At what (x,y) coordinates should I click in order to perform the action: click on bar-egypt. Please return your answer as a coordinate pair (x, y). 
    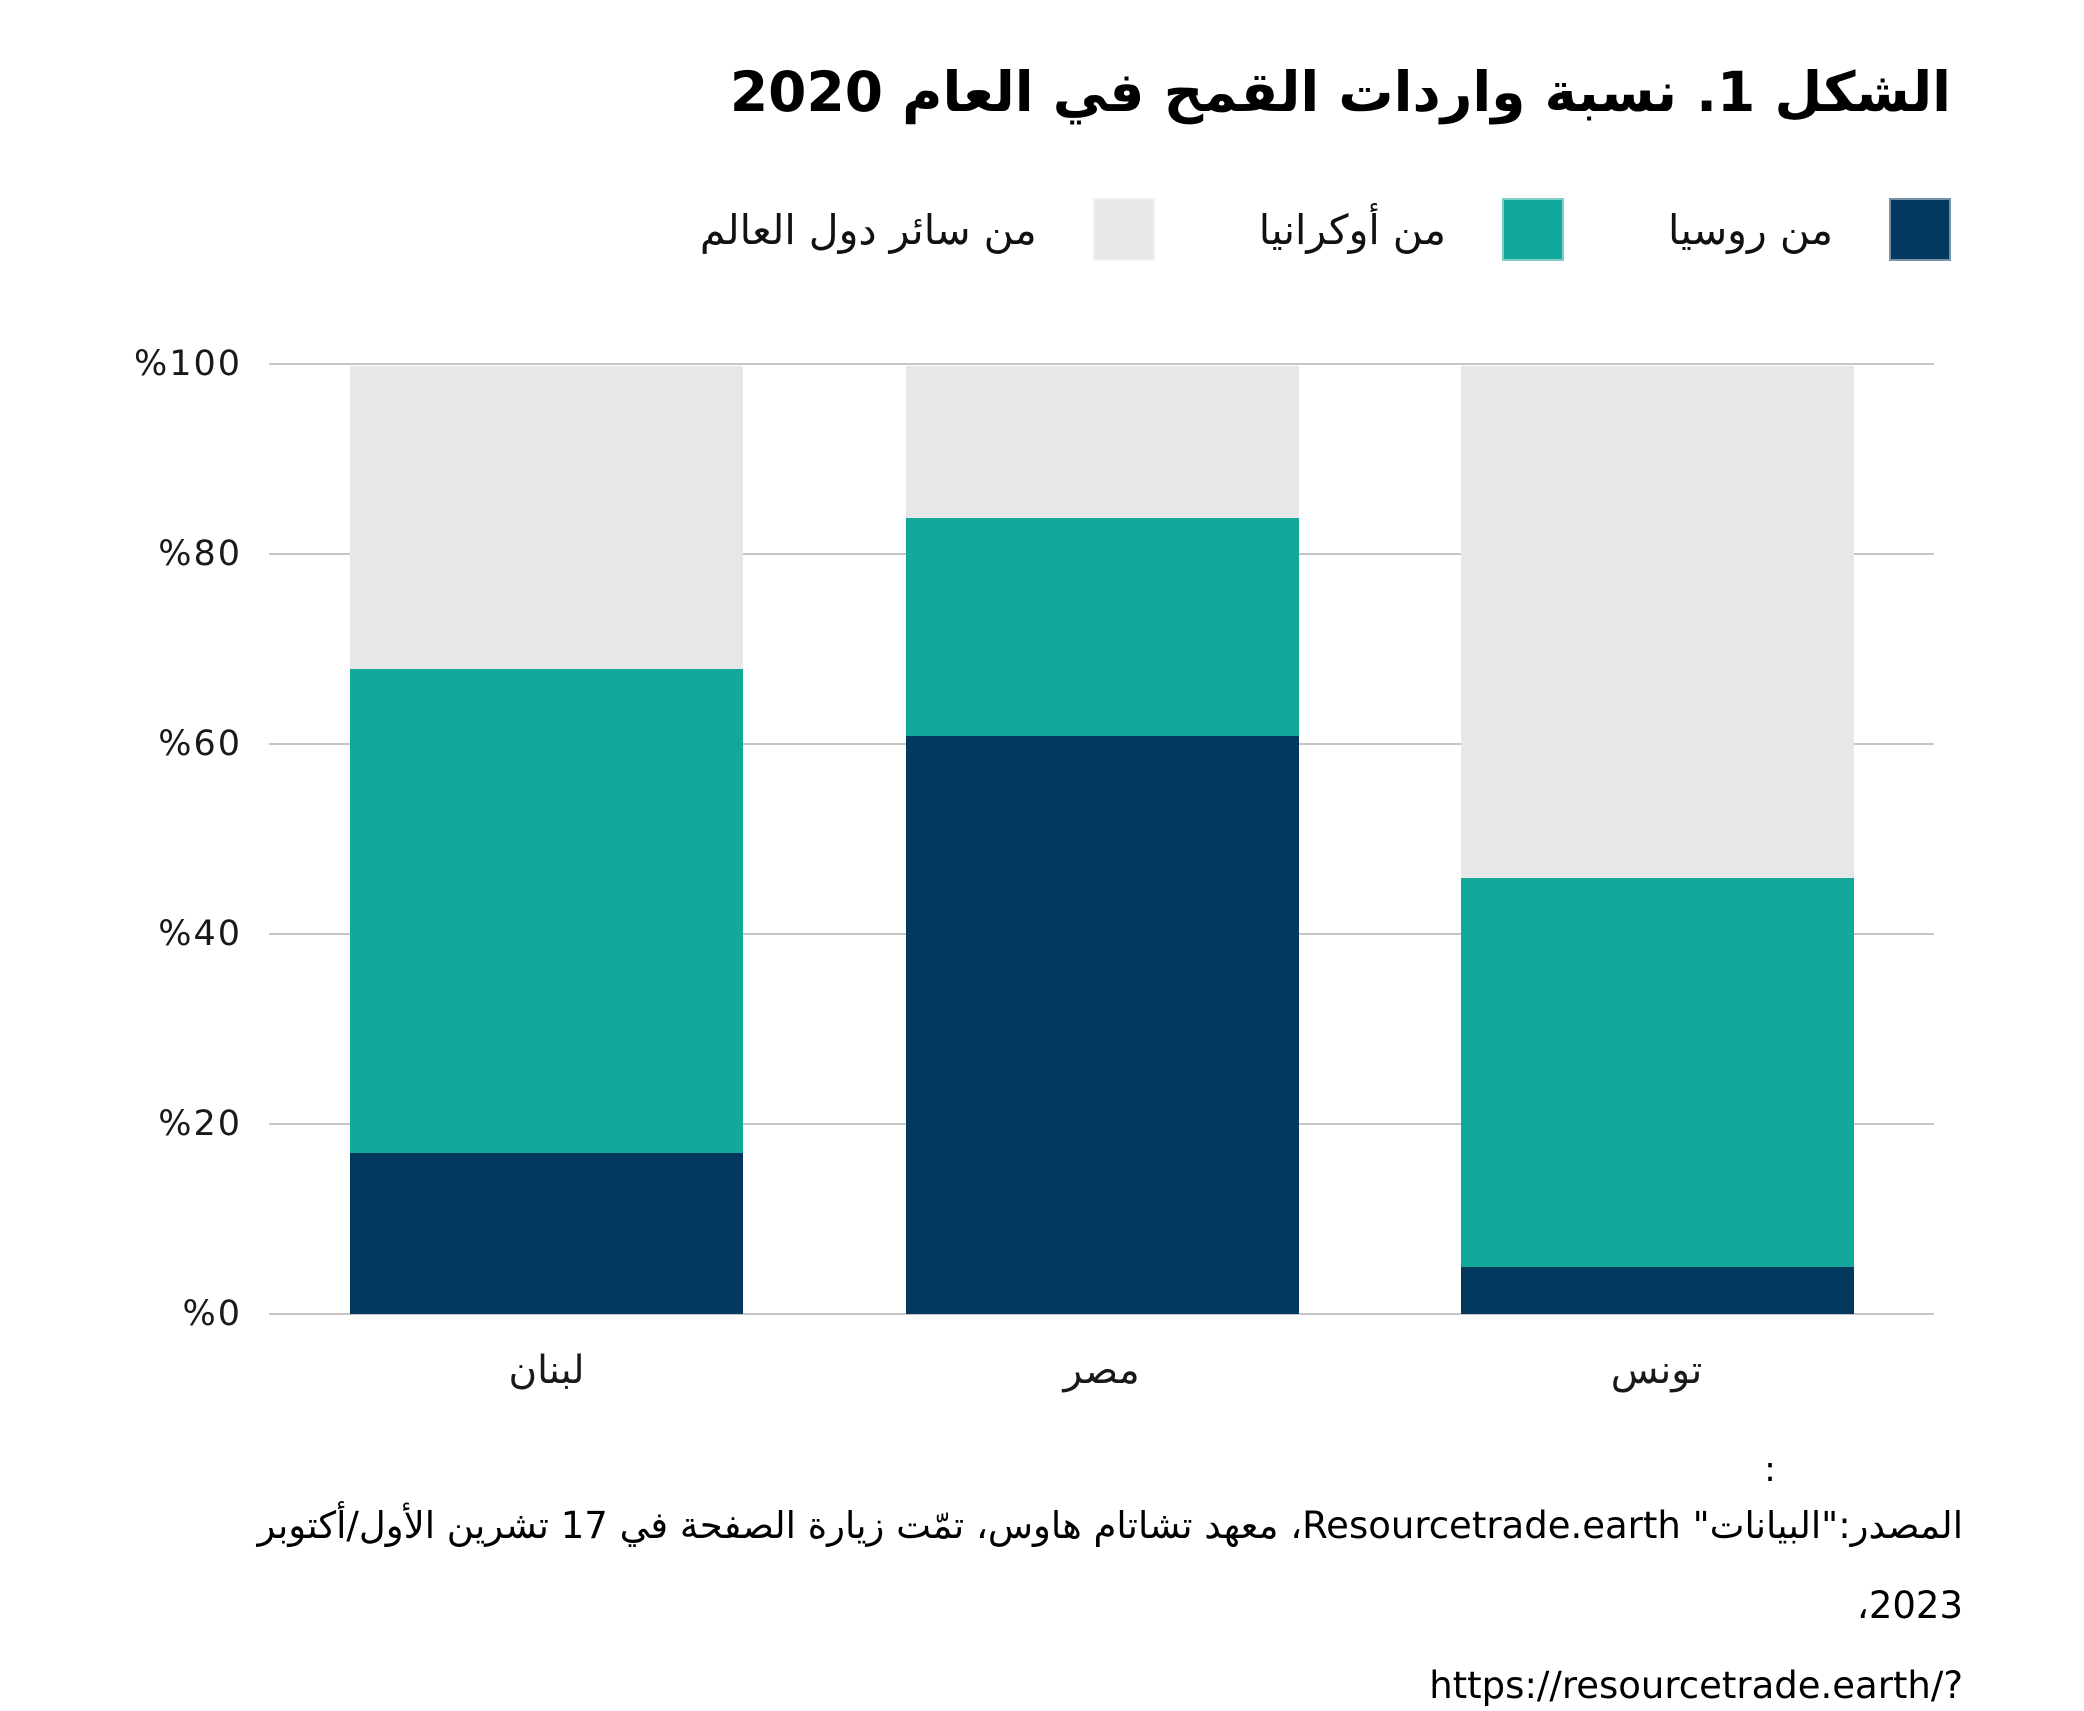
    Looking at the image, I should click on (1102, 840).